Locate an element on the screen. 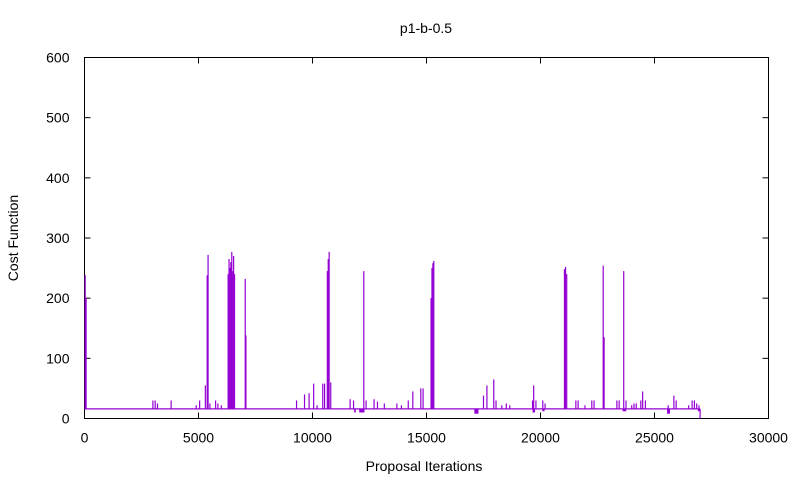 The image size is (800, 485). x-tick-label: 10000 is located at coordinates (312, 438).